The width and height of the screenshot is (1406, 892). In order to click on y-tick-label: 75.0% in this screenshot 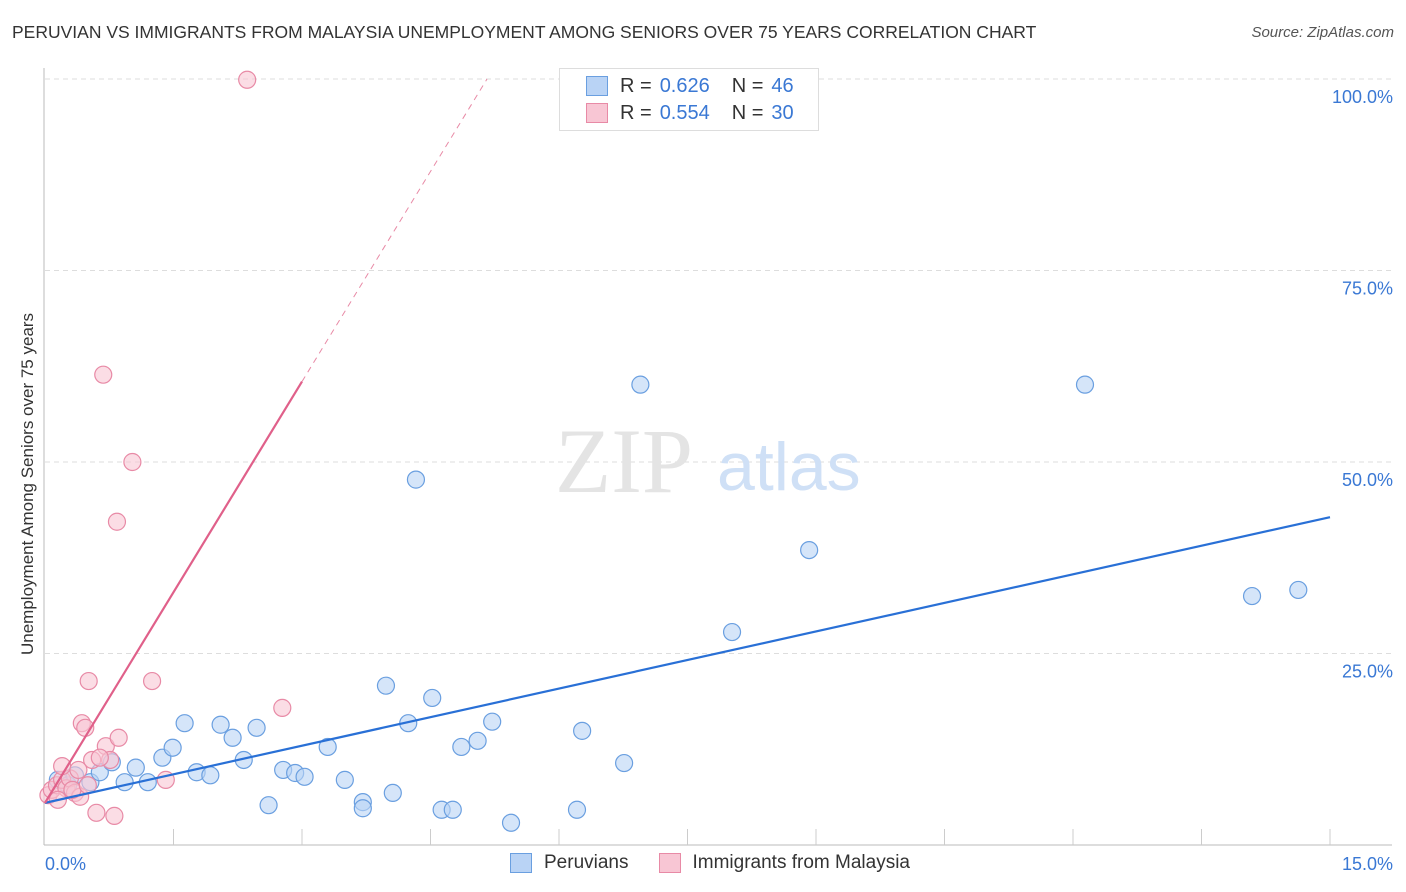, I will do `click(1367, 289)`.